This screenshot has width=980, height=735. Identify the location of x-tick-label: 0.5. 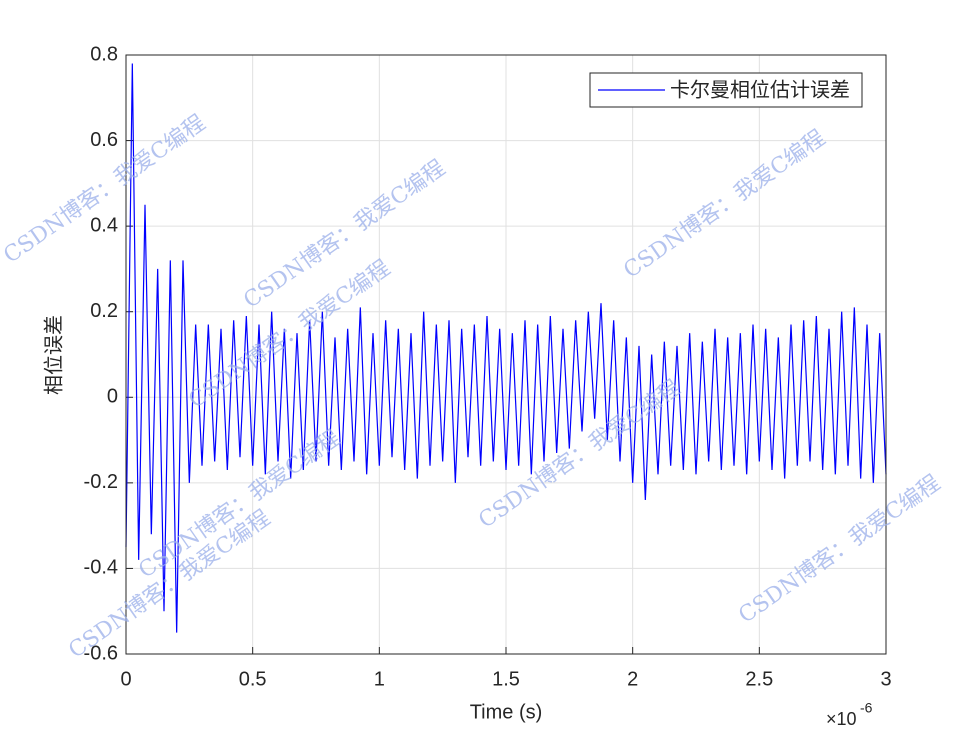
(253, 679).